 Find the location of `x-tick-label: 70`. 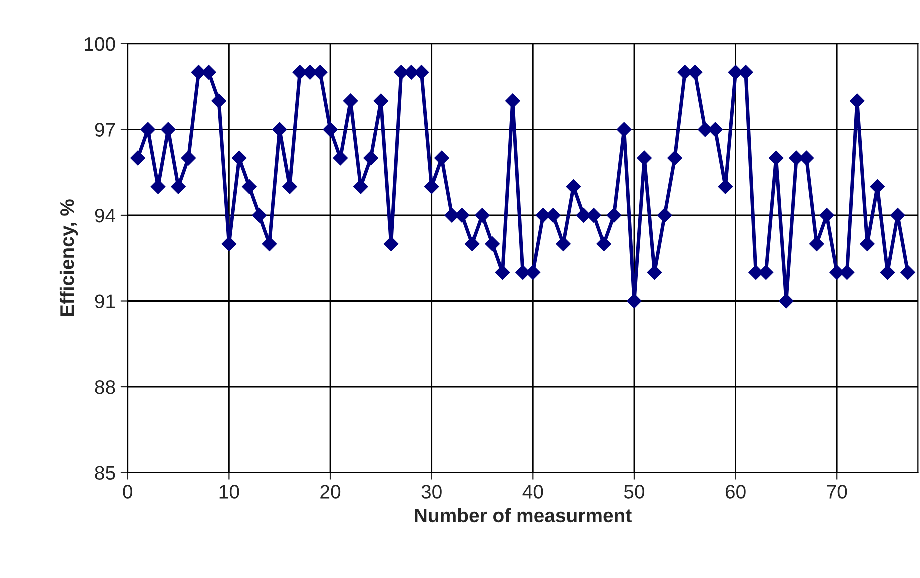

x-tick-label: 70 is located at coordinates (837, 492).